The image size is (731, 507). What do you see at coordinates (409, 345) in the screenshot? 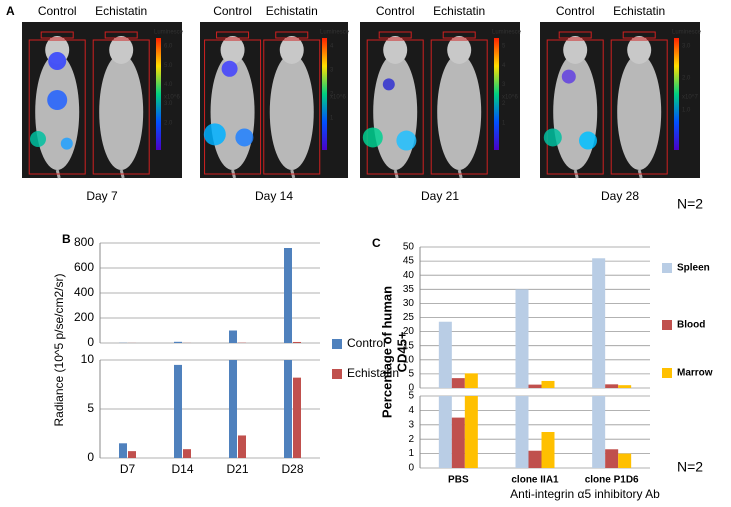
I see `y-tick-label: 15` at bounding box center [409, 345].